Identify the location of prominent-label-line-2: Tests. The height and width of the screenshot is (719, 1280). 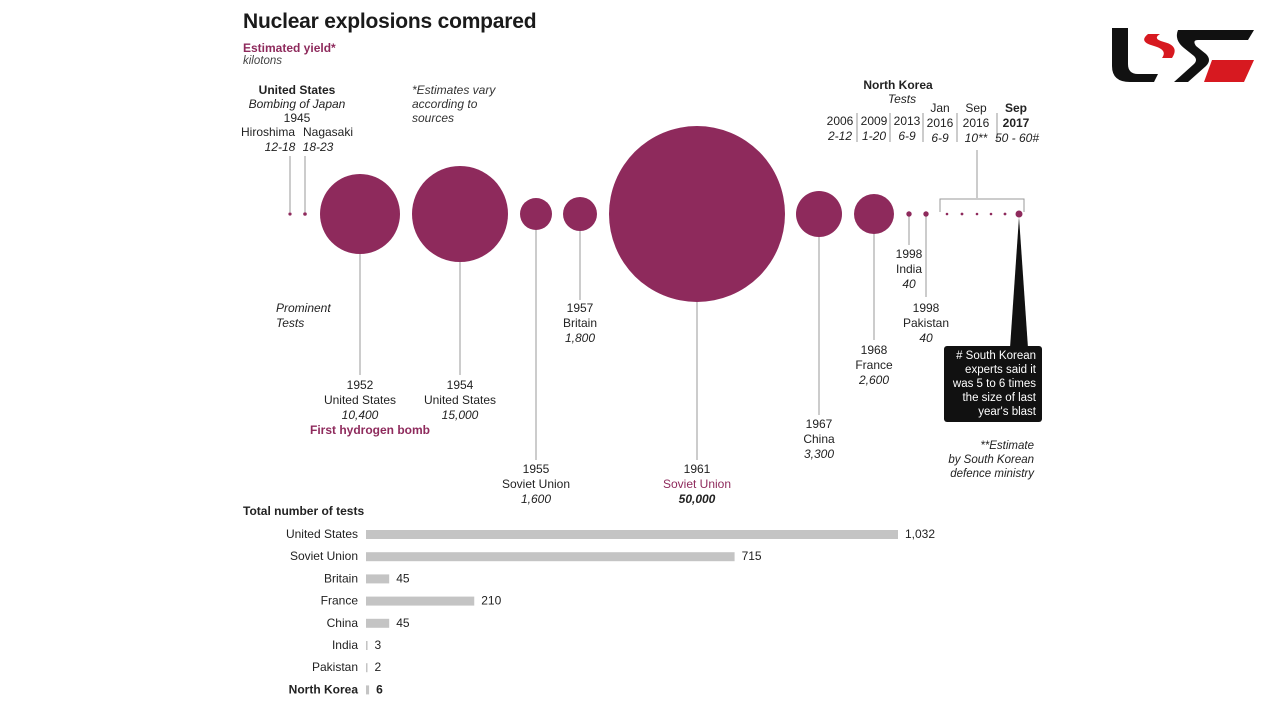
(290, 323).